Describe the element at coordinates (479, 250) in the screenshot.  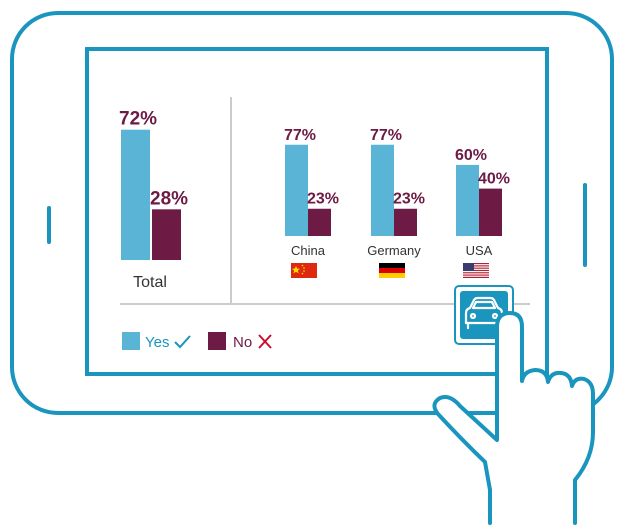
I see `category-label-usa: USA` at that location.